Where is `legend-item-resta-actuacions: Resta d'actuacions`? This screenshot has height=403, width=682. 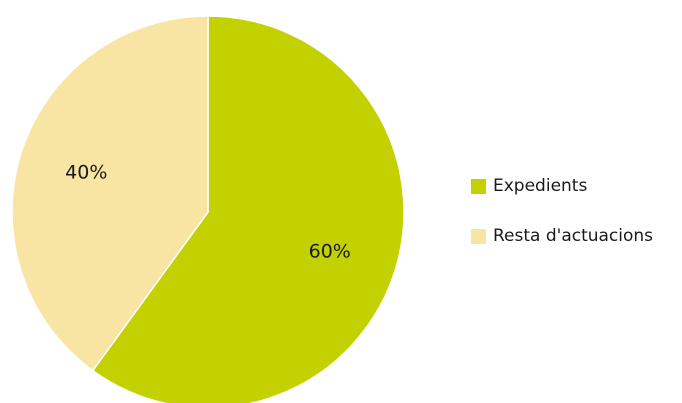
legend-item-resta-actuacions: Resta d'actuacions is located at coordinates (573, 236).